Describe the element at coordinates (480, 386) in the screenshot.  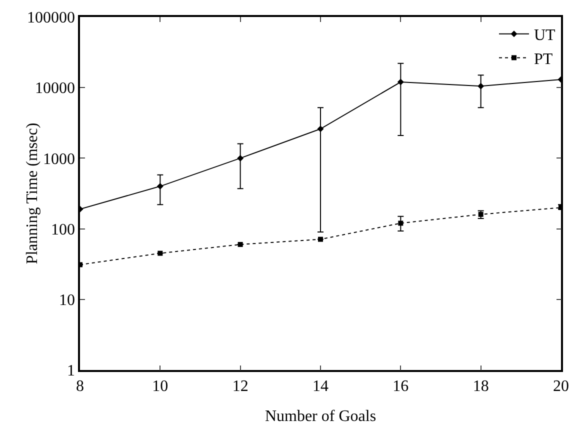
I see `x-tick-label: 18` at that location.